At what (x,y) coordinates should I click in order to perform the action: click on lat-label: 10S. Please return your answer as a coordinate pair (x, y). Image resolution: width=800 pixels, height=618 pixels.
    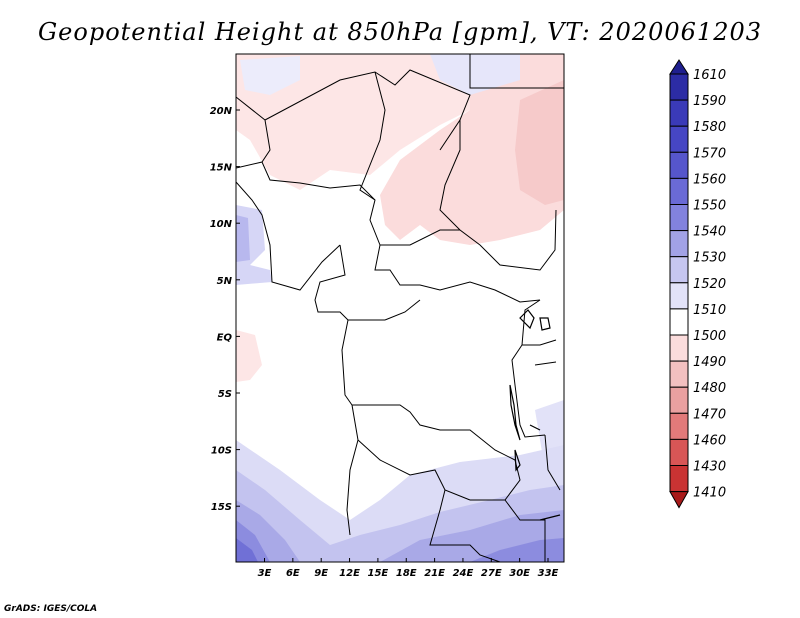
    Looking at the image, I should click on (221, 451).